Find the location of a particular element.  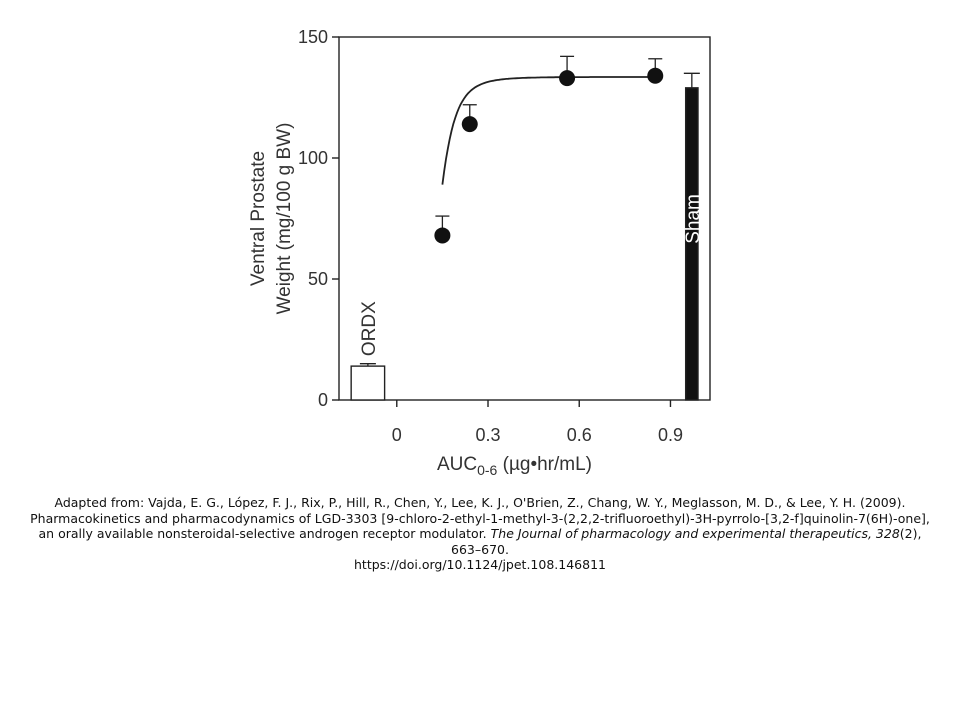

data-points is located at coordinates (549, 149).